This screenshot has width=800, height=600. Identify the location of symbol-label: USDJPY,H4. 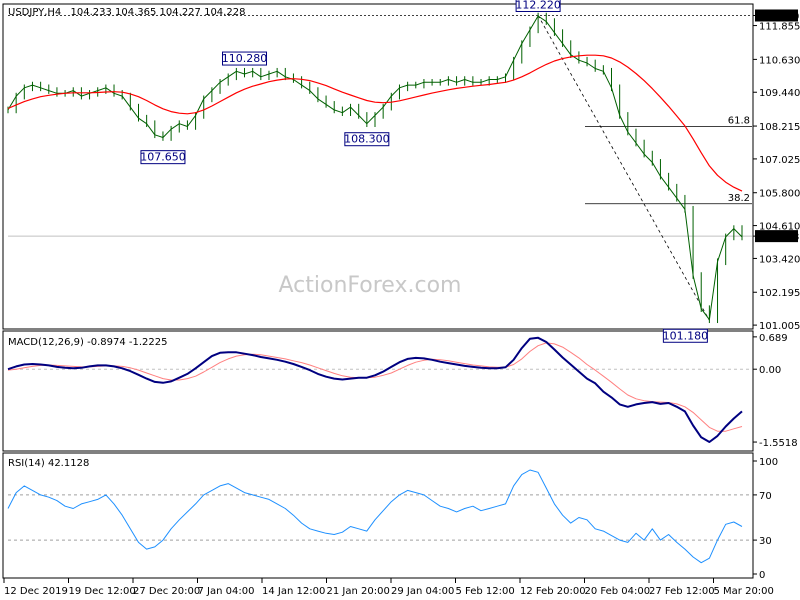
(34, 12).